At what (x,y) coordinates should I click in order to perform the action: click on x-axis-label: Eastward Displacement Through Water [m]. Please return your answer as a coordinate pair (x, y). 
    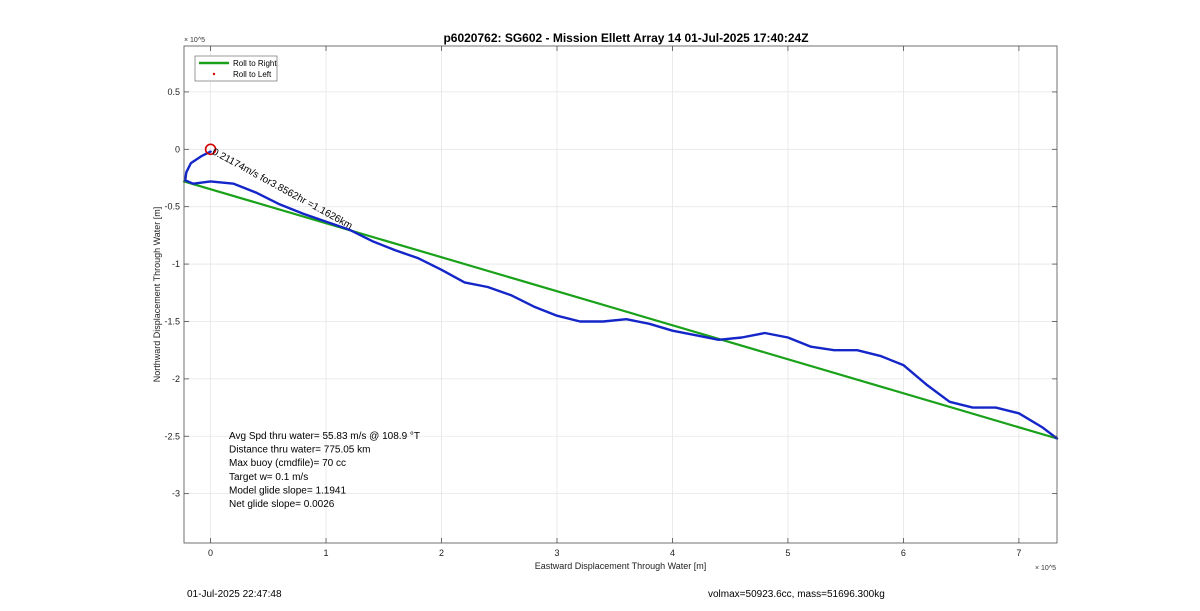
    Looking at the image, I should click on (621, 566).